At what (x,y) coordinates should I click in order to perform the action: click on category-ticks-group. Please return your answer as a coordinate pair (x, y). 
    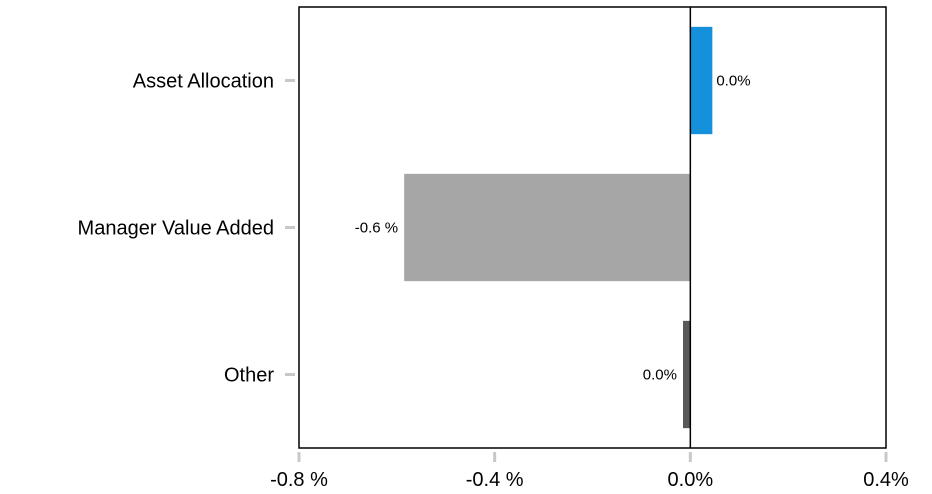
    Looking at the image, I should click on (290, 227).